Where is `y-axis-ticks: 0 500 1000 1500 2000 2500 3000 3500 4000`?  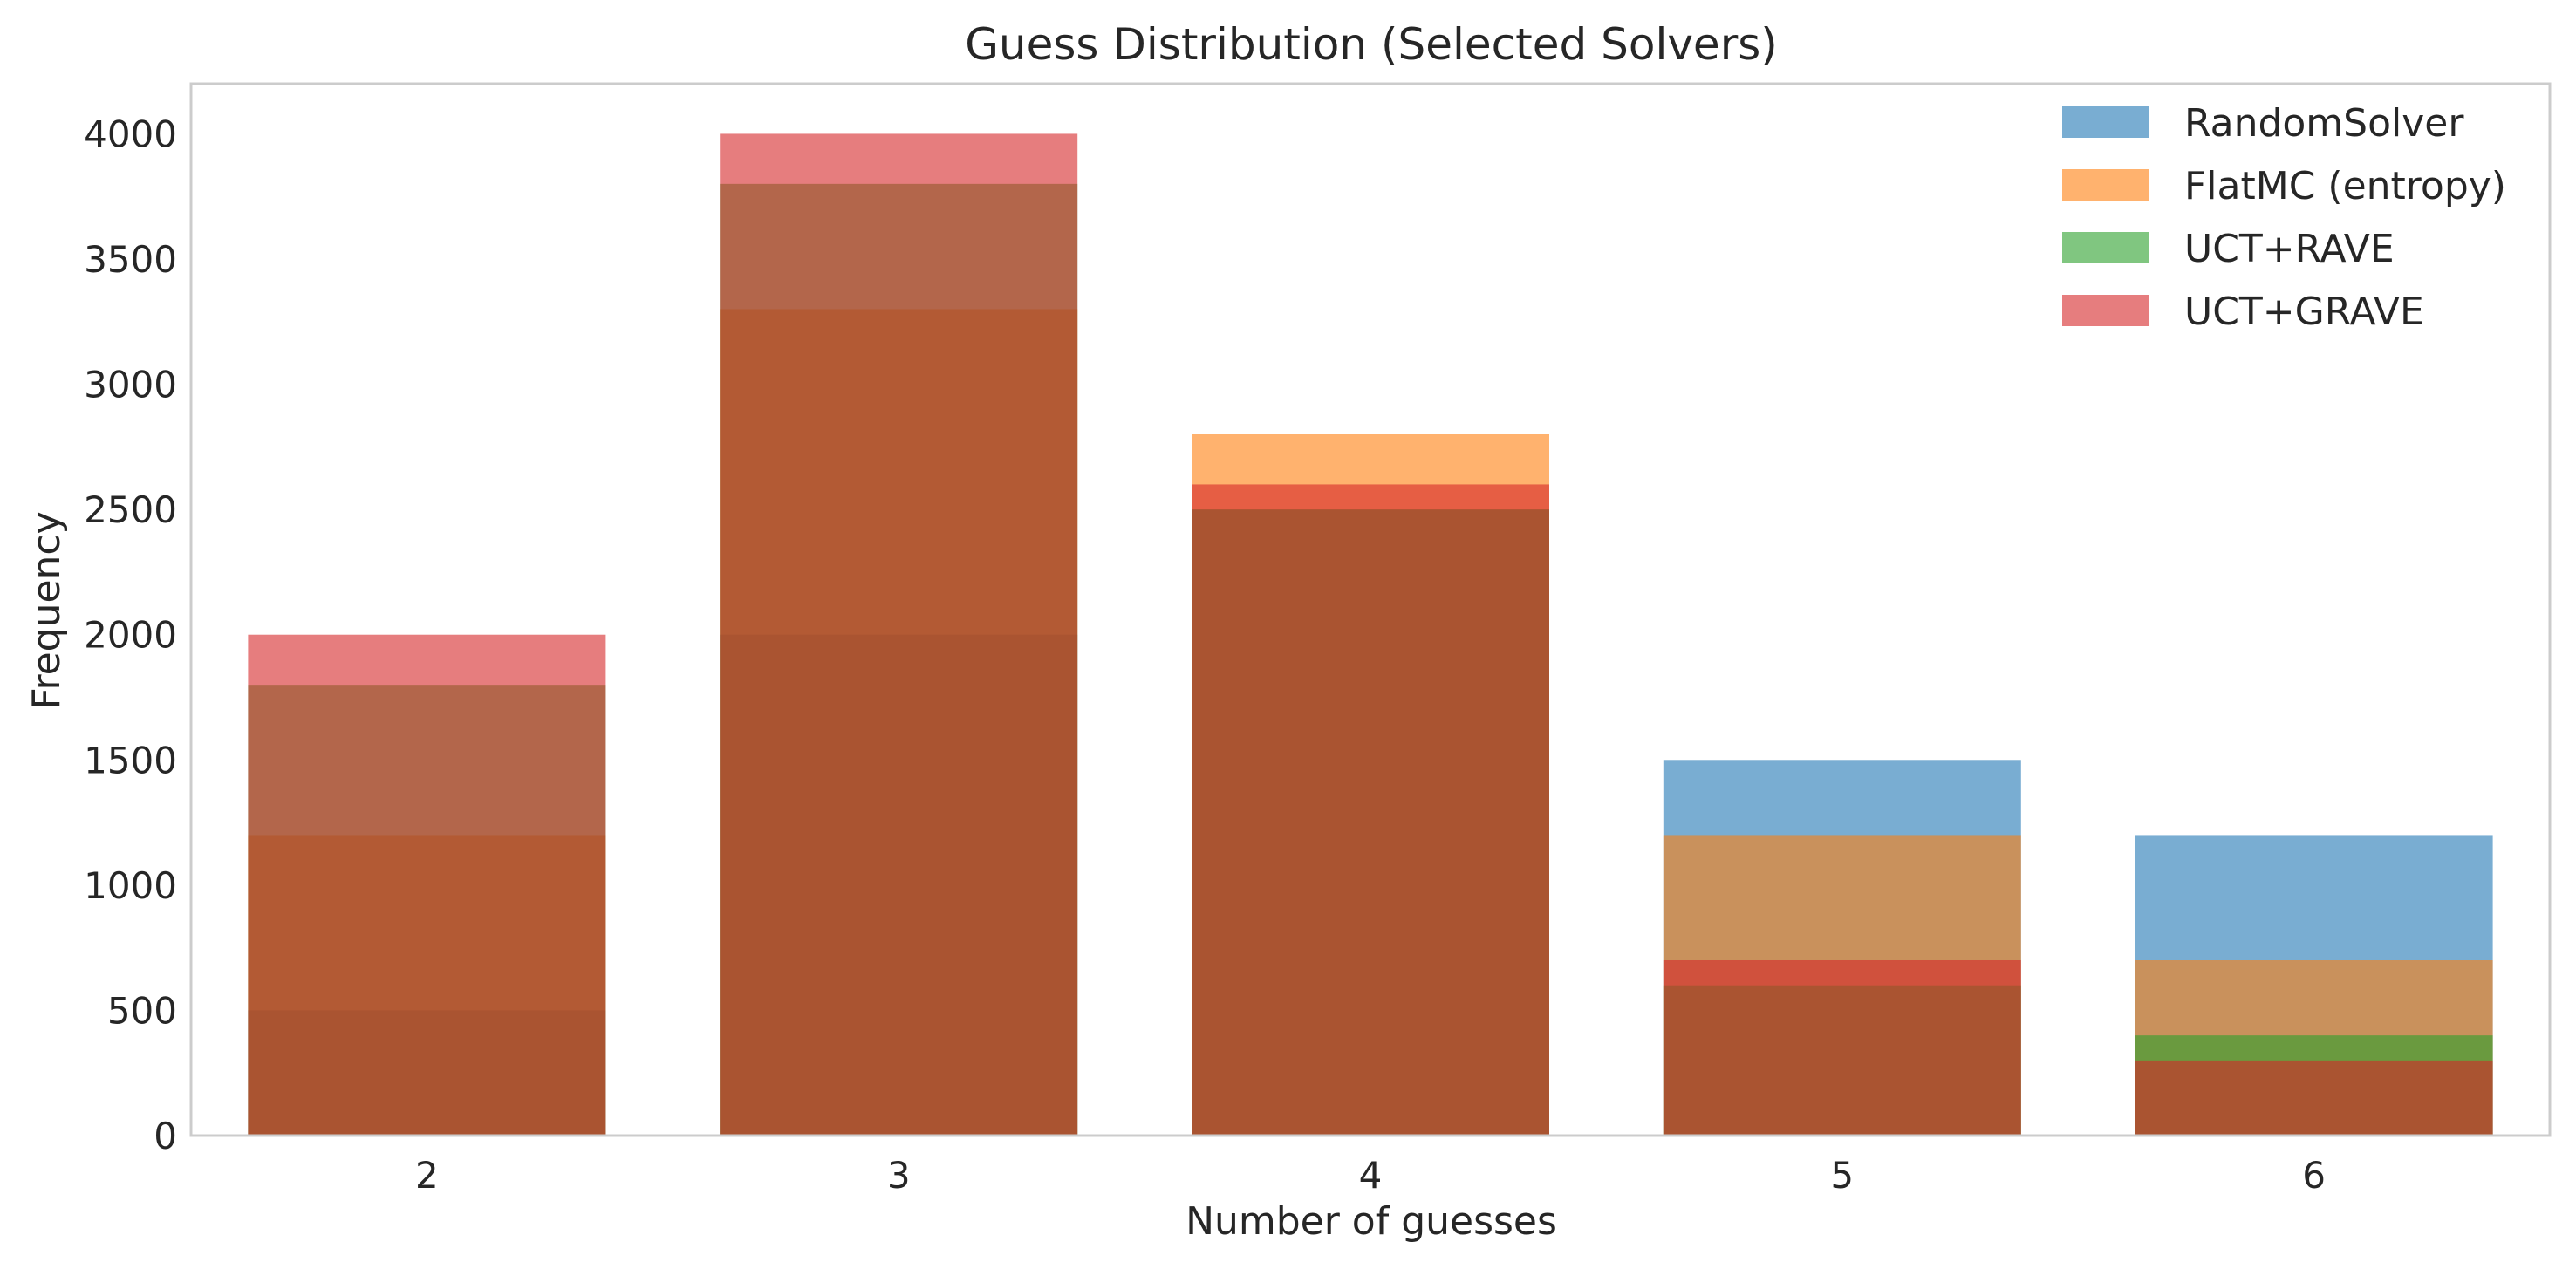 y-axis-ticks: 0 500 1000 1500 2000 2500 3000 3500 4000 is located at coordinates (130, 635).